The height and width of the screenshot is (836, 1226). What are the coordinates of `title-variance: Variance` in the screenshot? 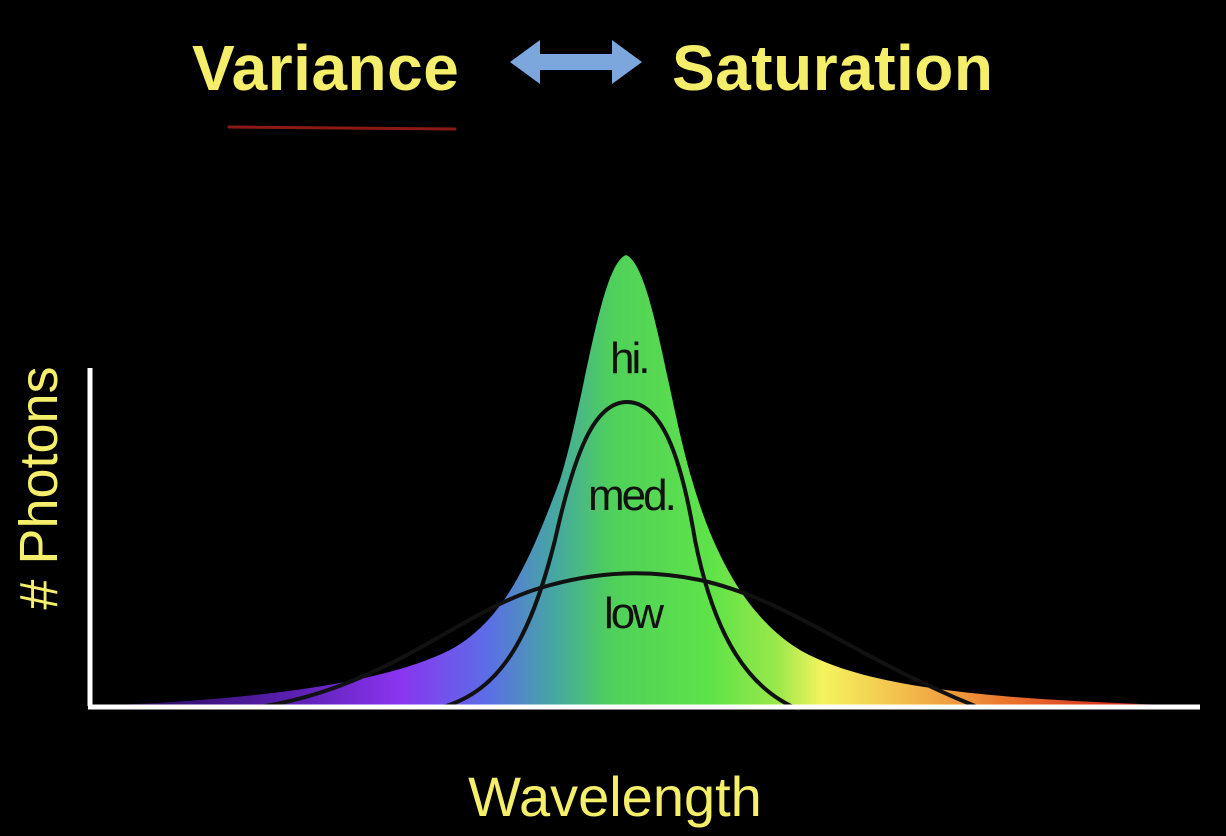 It's located at (326, 68).